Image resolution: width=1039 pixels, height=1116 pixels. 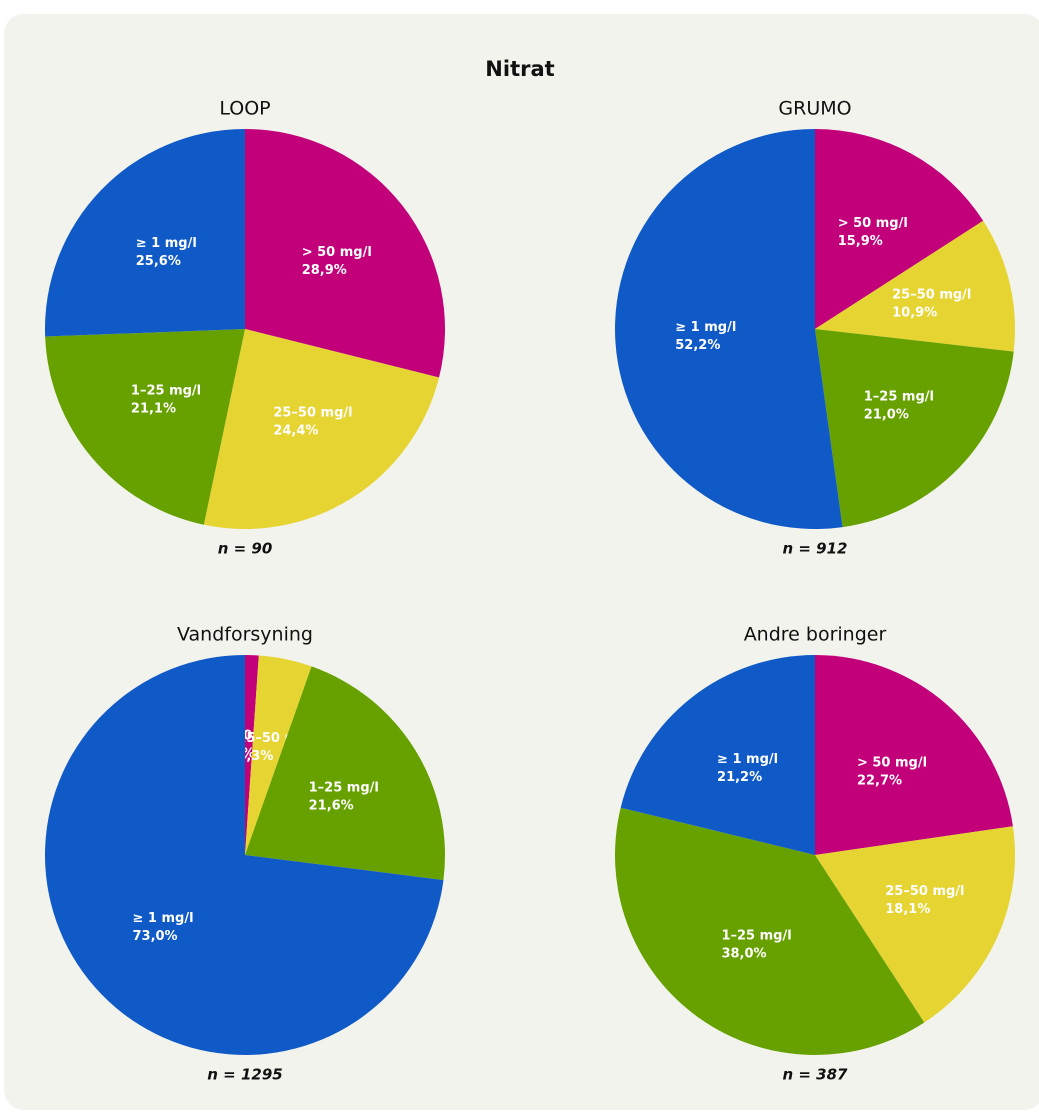 What do you see at coordinates (158, 261) in the screenshot?
I see `slice-value: 25,6%` at bounding box center [158, 261].